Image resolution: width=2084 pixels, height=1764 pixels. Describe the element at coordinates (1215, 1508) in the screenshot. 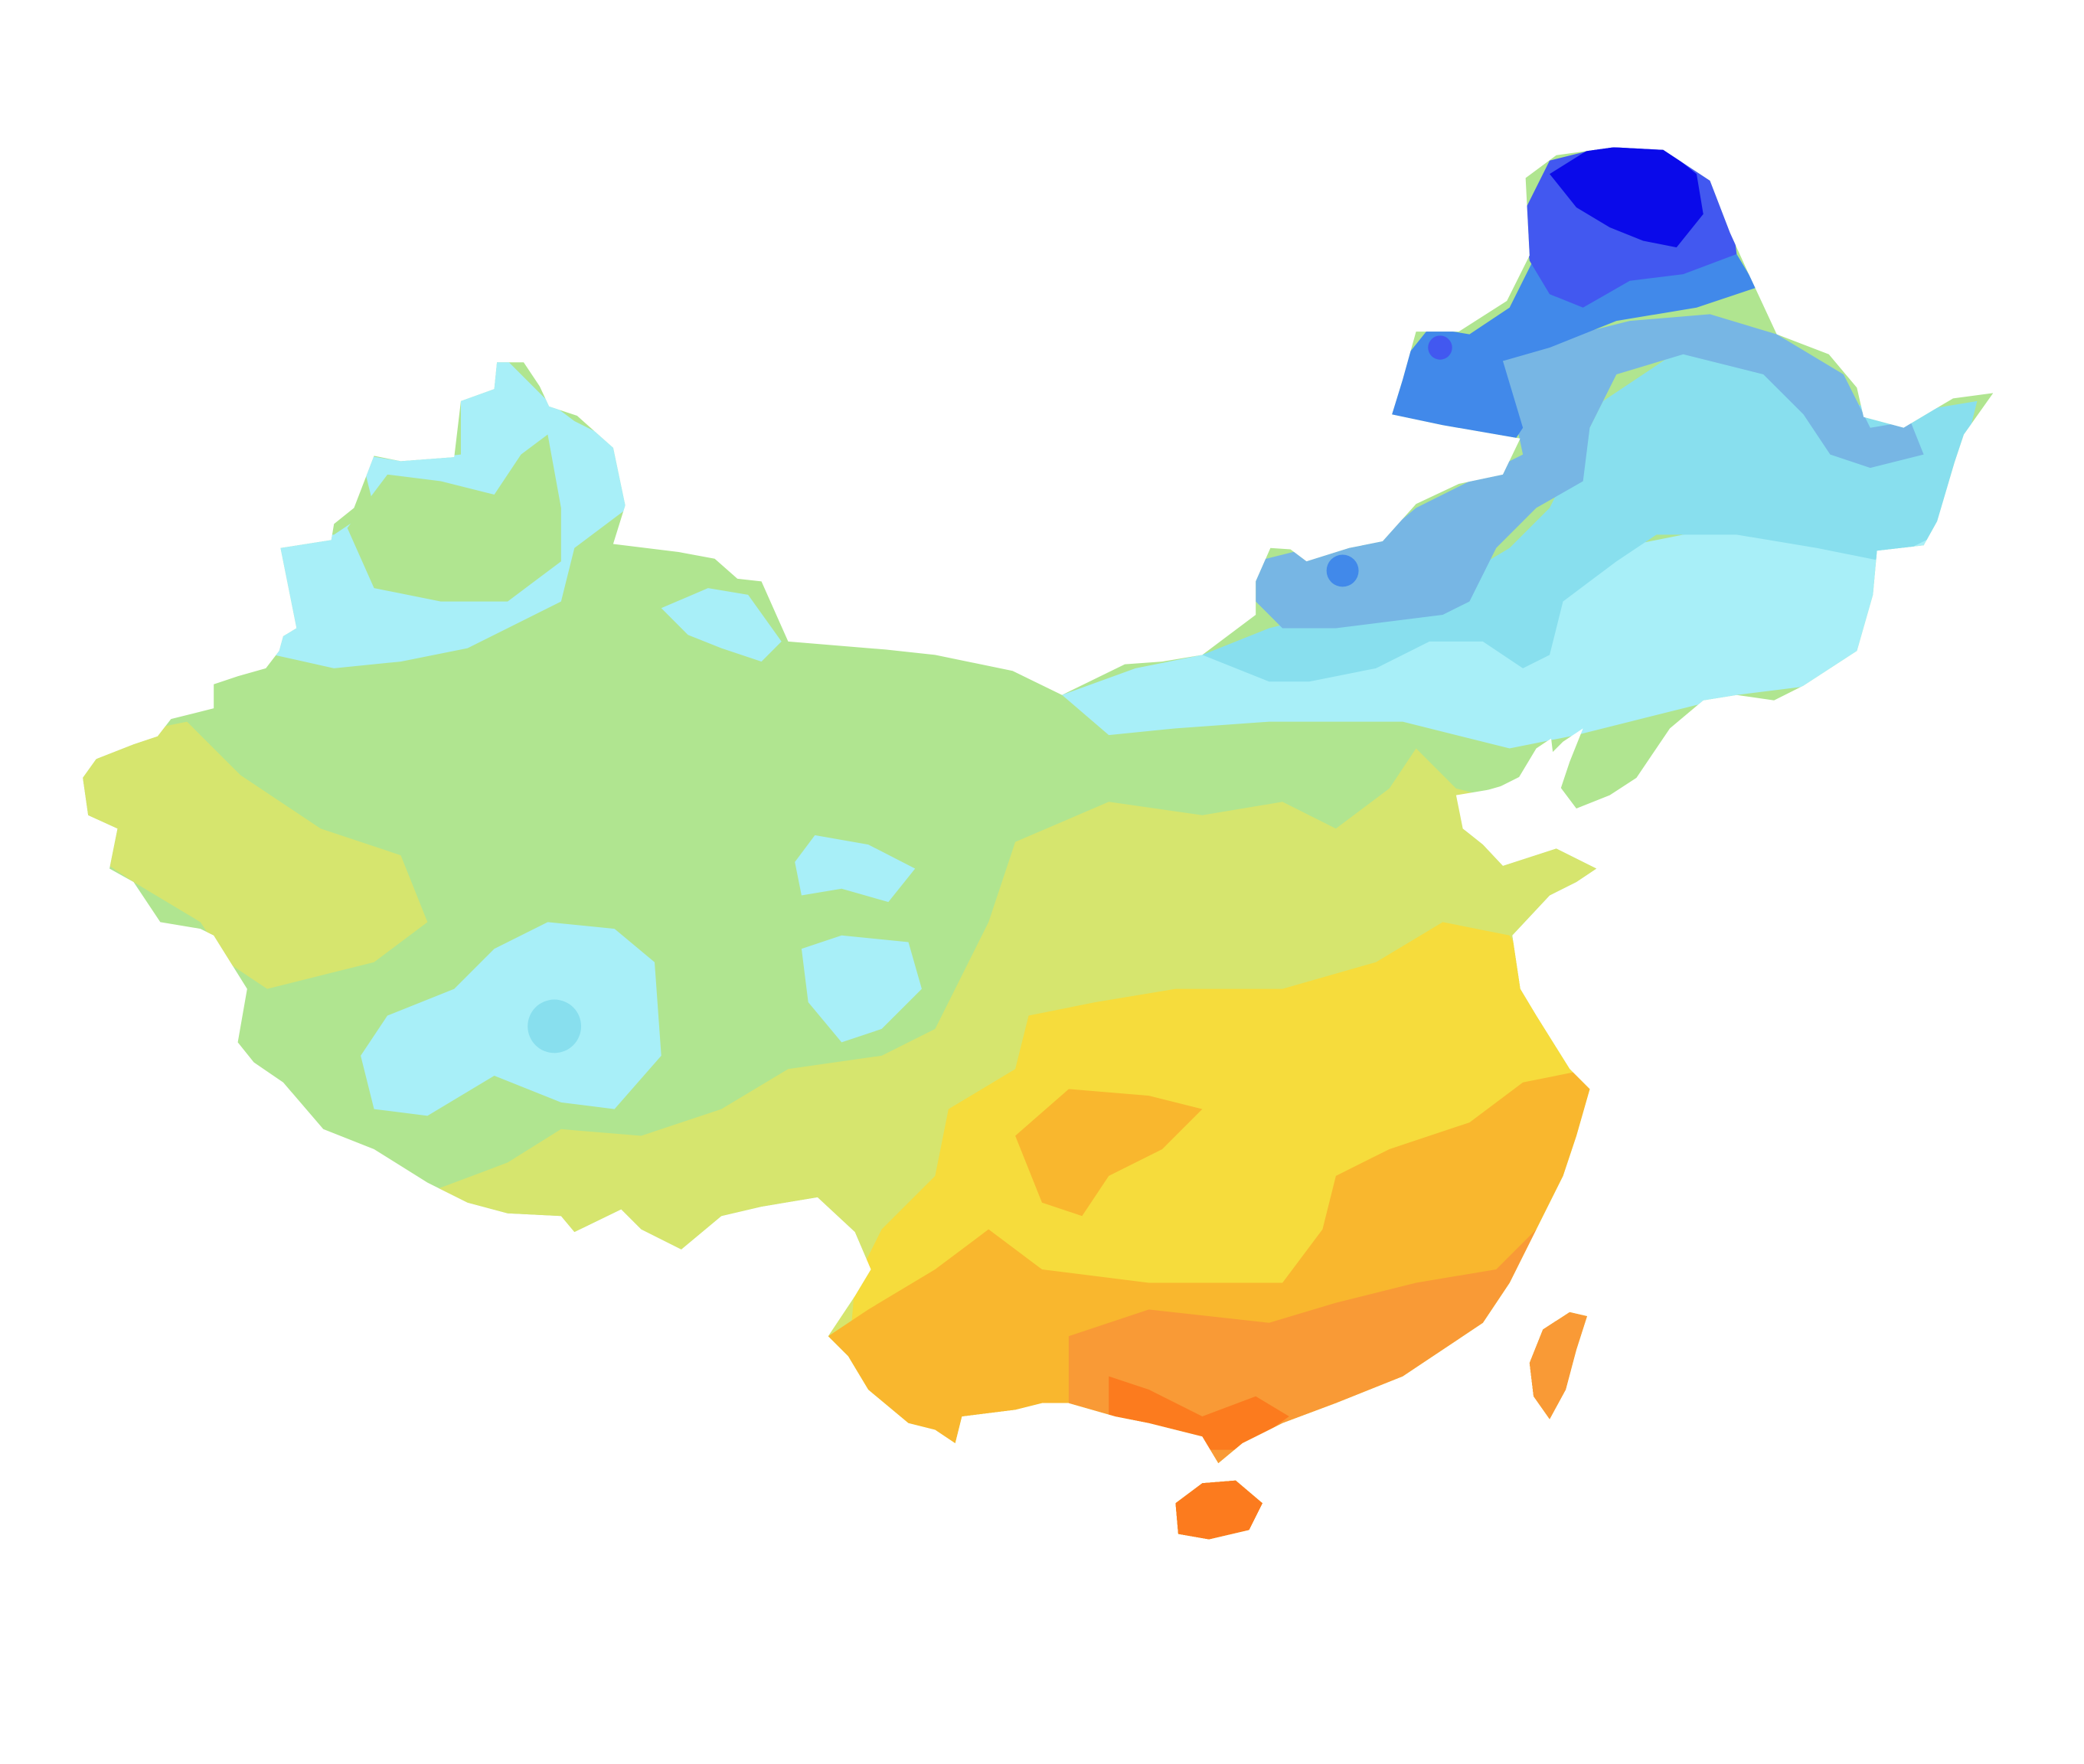

I see `hainan-deep-orange` at that location.